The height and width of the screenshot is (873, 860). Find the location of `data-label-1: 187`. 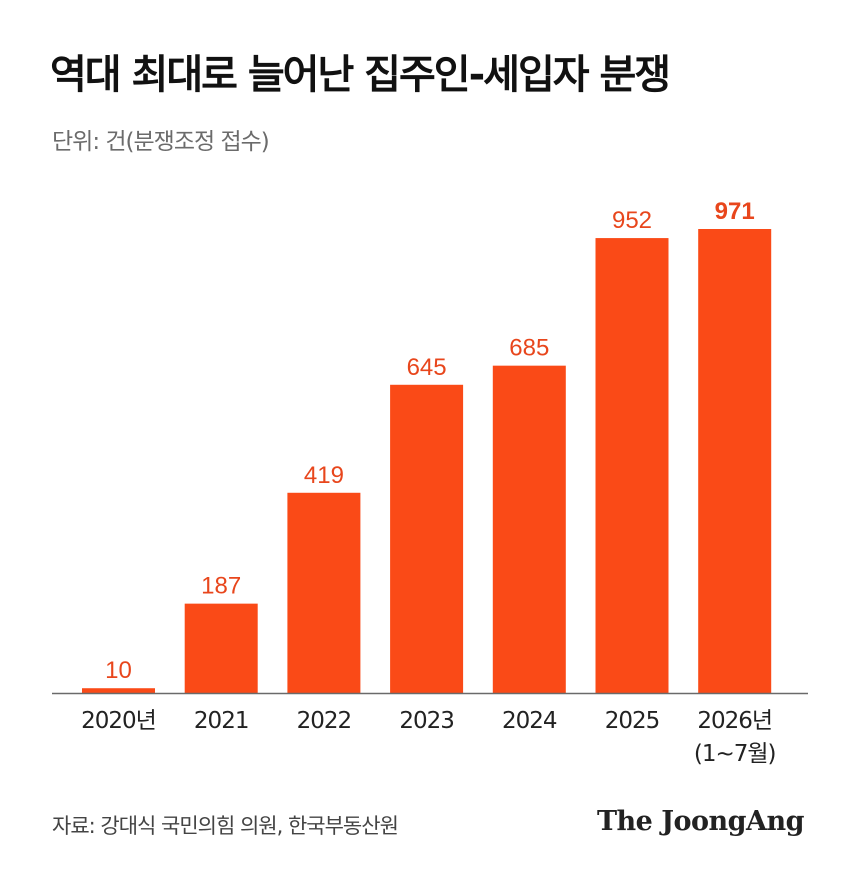

data-label-1: 187 is located at coordinates (221, 586).